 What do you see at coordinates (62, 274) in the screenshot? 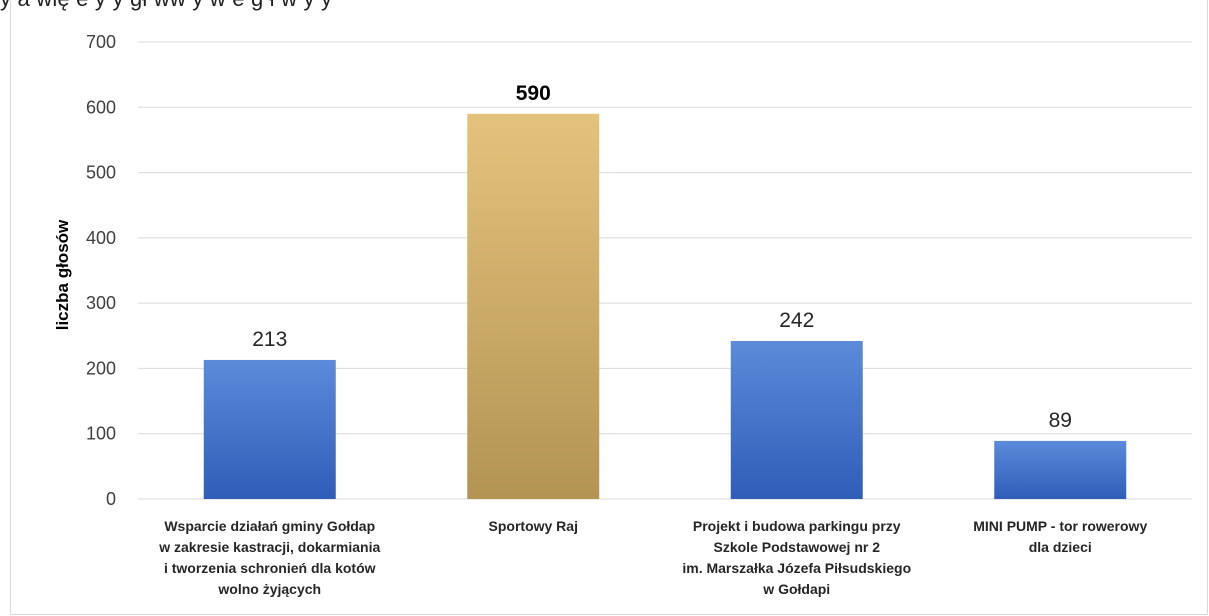
I see `y-axis-label: liczba głosów` at bounding box center [62, 274].